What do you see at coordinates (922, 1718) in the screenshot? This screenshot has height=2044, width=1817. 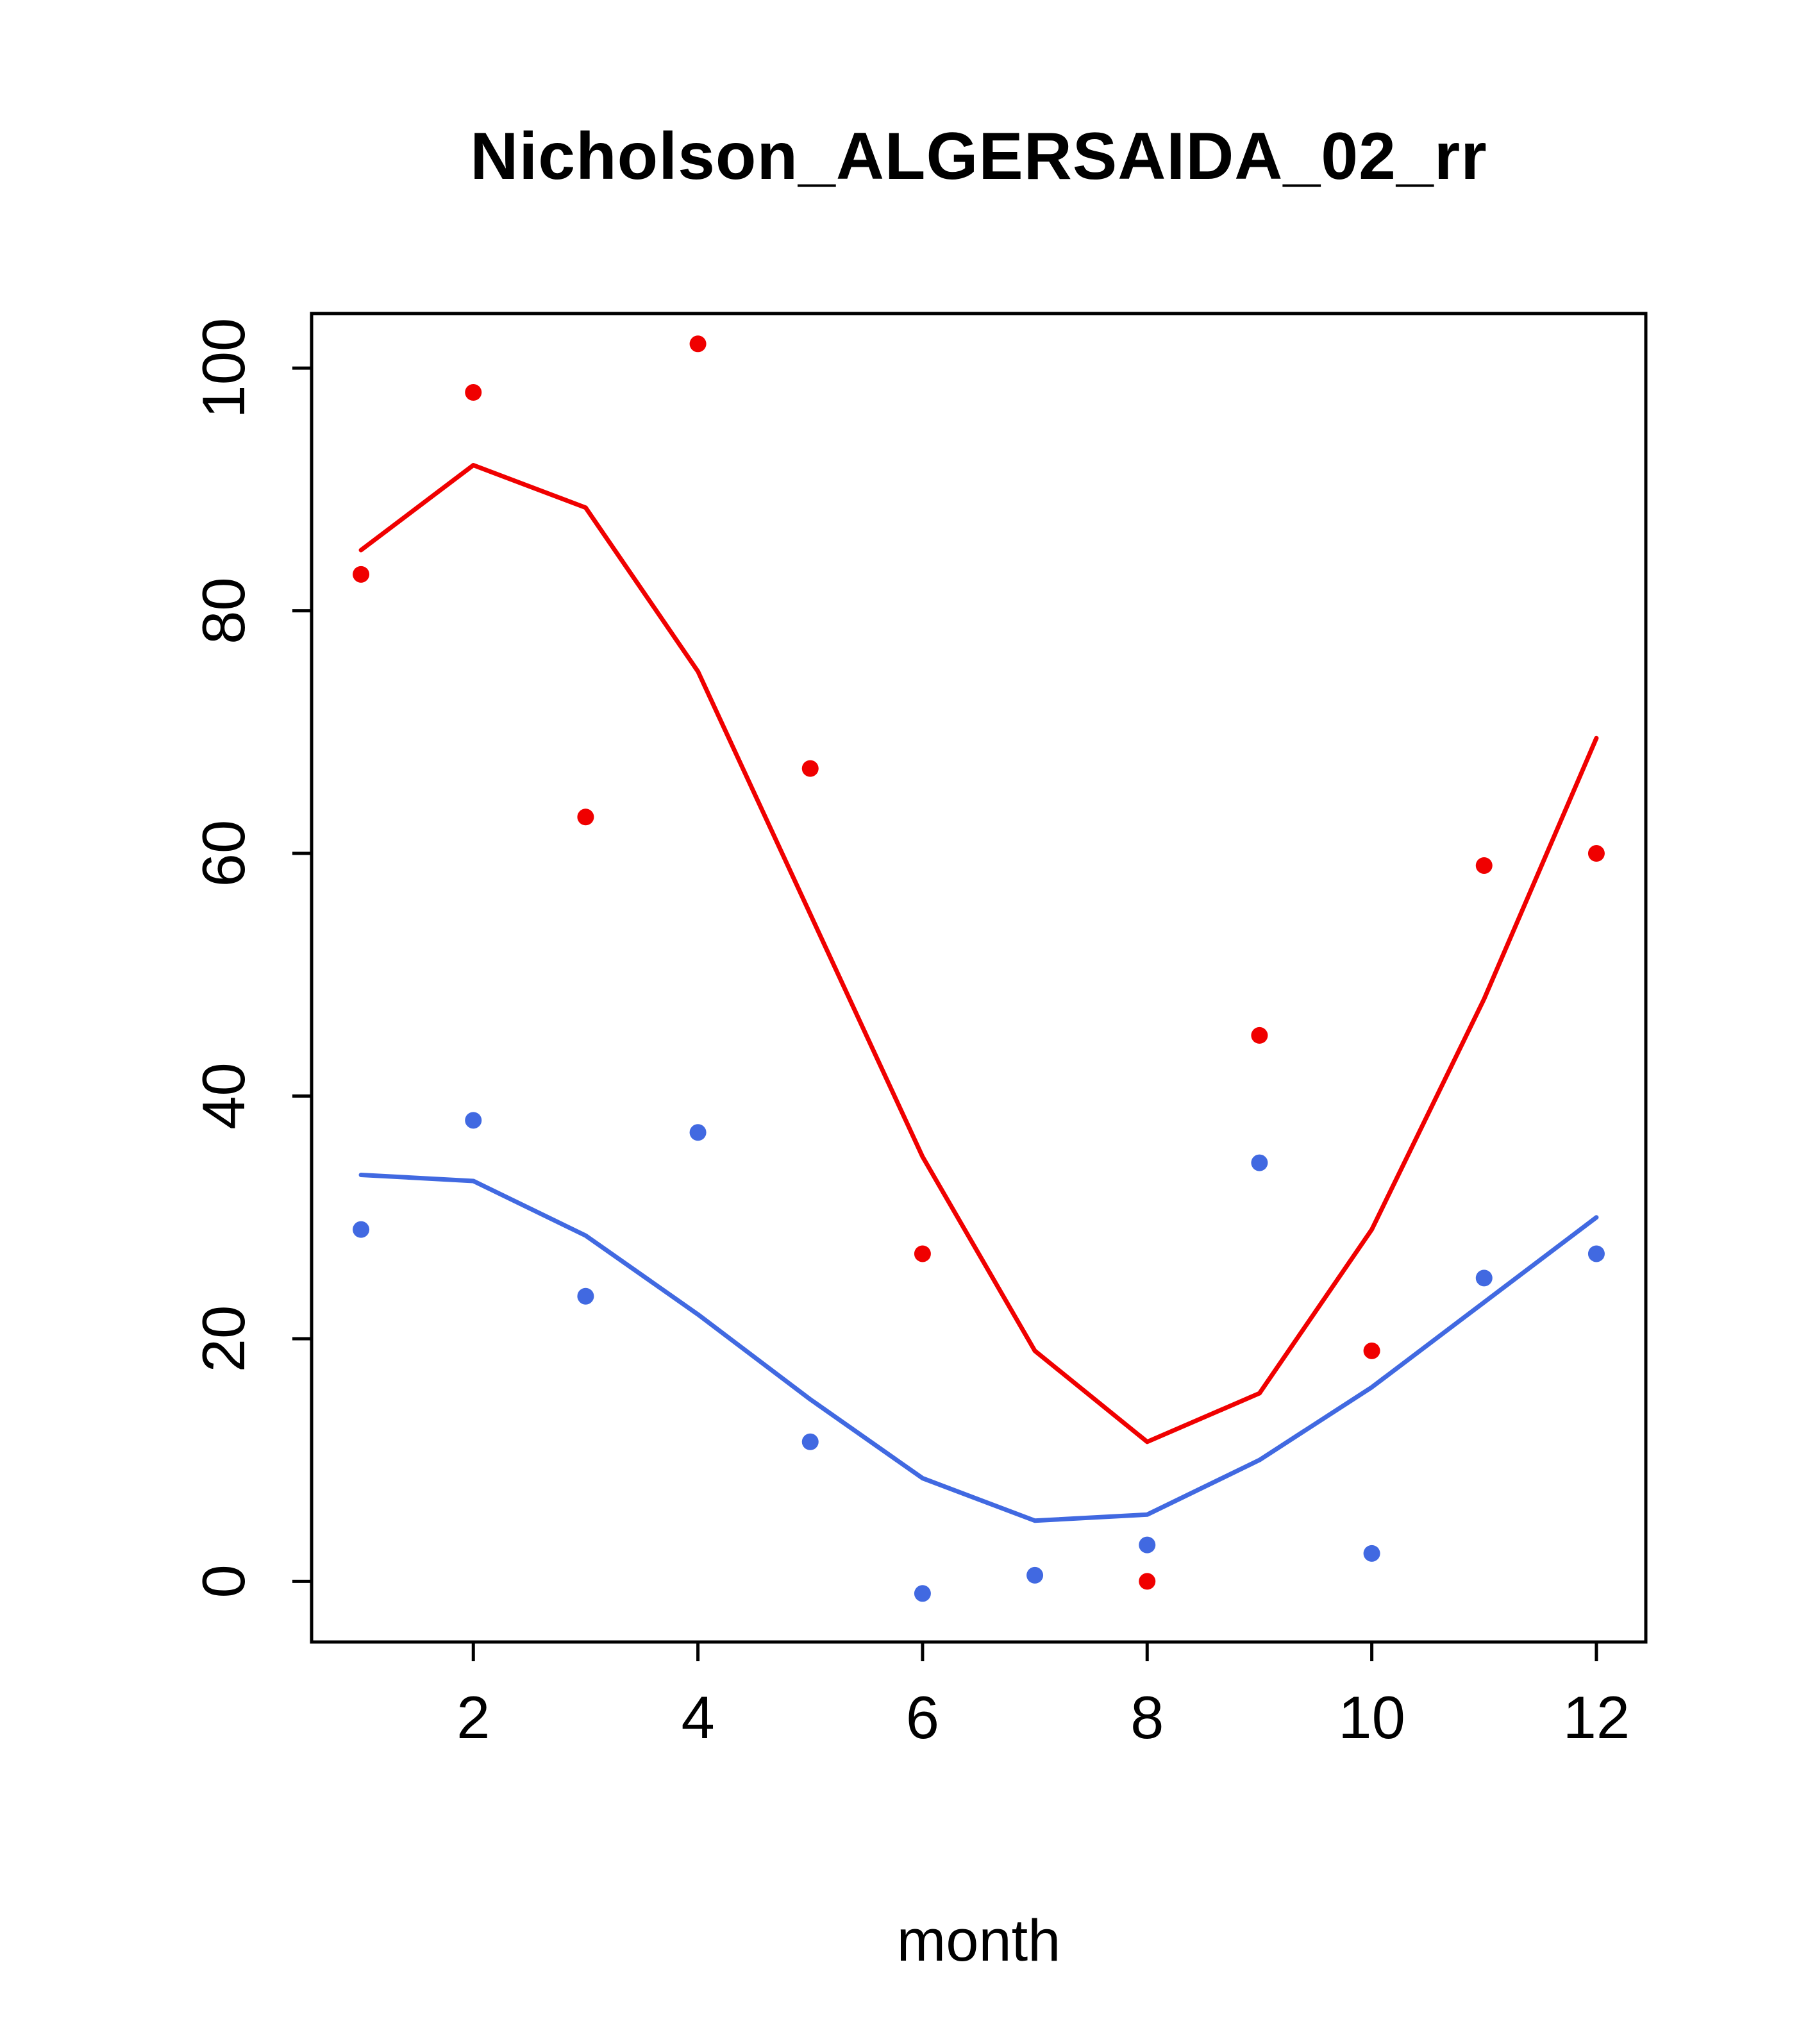 I see `x-axis-tick-label: 6` at bounding box center [922, 1718].